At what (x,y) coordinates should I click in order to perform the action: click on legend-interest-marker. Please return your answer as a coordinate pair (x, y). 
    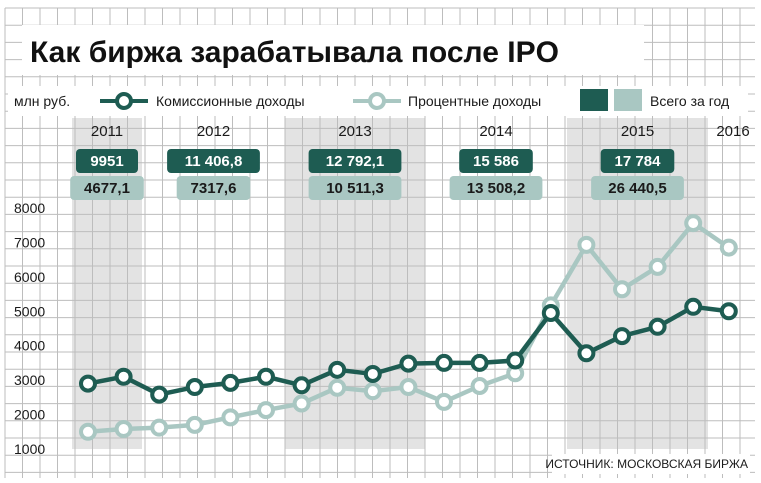
    Looking at the image, I should click on (377, 101).